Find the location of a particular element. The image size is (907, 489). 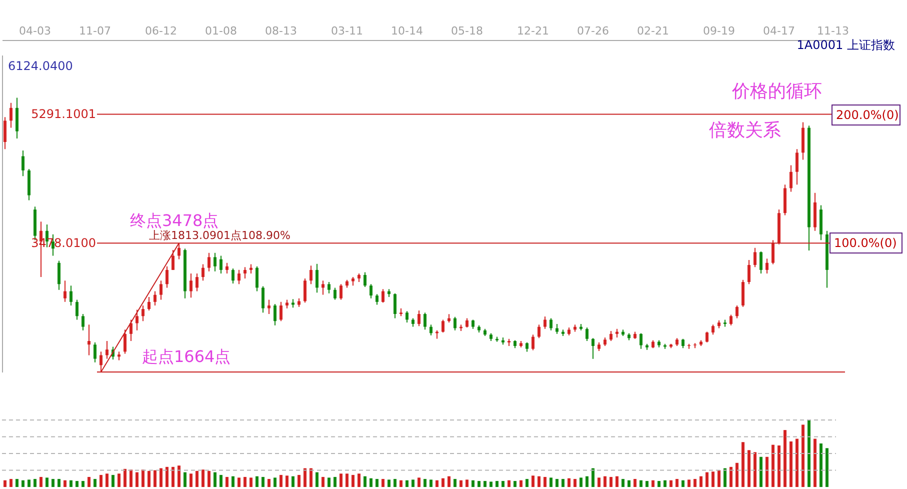

annotation: 100.0%(0) is located at coordinates (865, 243).